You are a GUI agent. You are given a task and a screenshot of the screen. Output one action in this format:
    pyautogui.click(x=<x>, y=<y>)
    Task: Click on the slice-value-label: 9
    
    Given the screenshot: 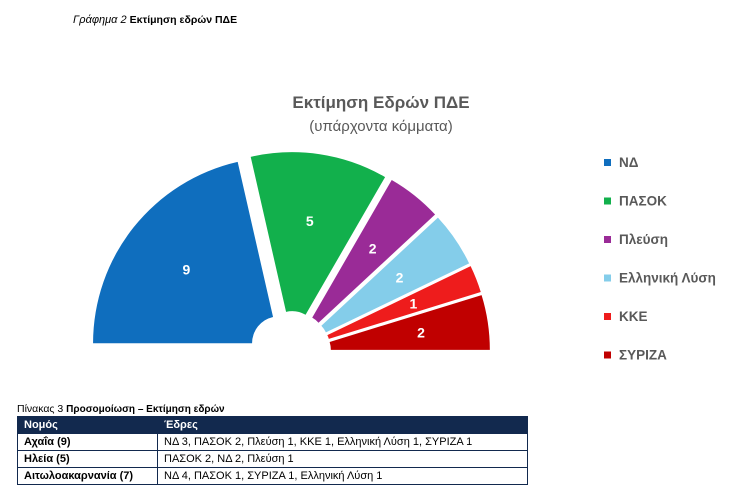 What is the action you would take?
    pyautogui.click(x=187, y=269)
    